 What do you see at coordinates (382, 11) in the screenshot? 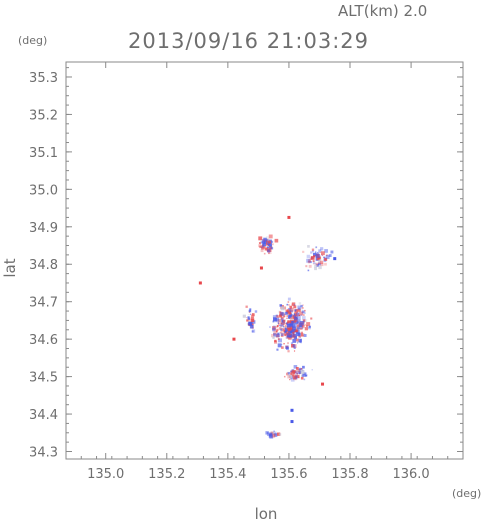
I see `altitude-label: ALT(km) 2.0` at bounding box center [382, 11].